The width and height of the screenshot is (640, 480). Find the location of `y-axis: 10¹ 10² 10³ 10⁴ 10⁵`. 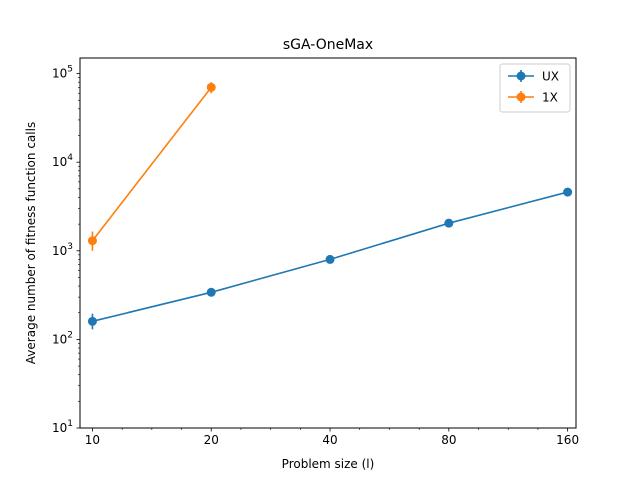

y-axis: 10¹ 10² 10³ 10⁴ 10⁵ is located at coordinates (66, 250).